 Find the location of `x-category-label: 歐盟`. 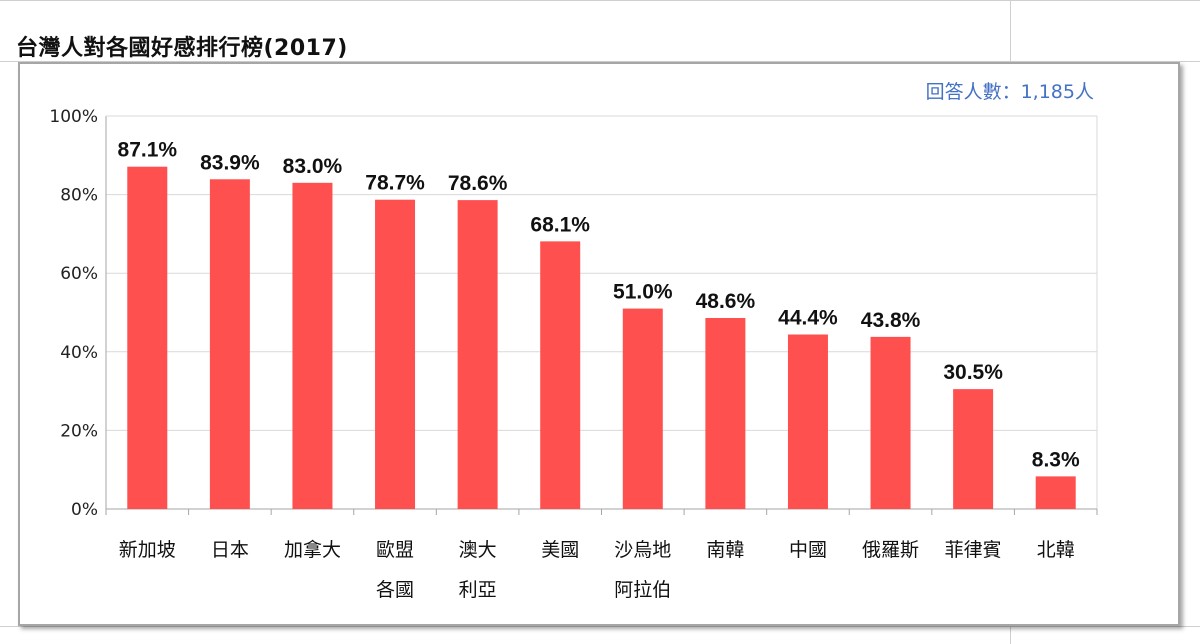

x-category-label: 歐盟 is located at coordinates (395, 550).